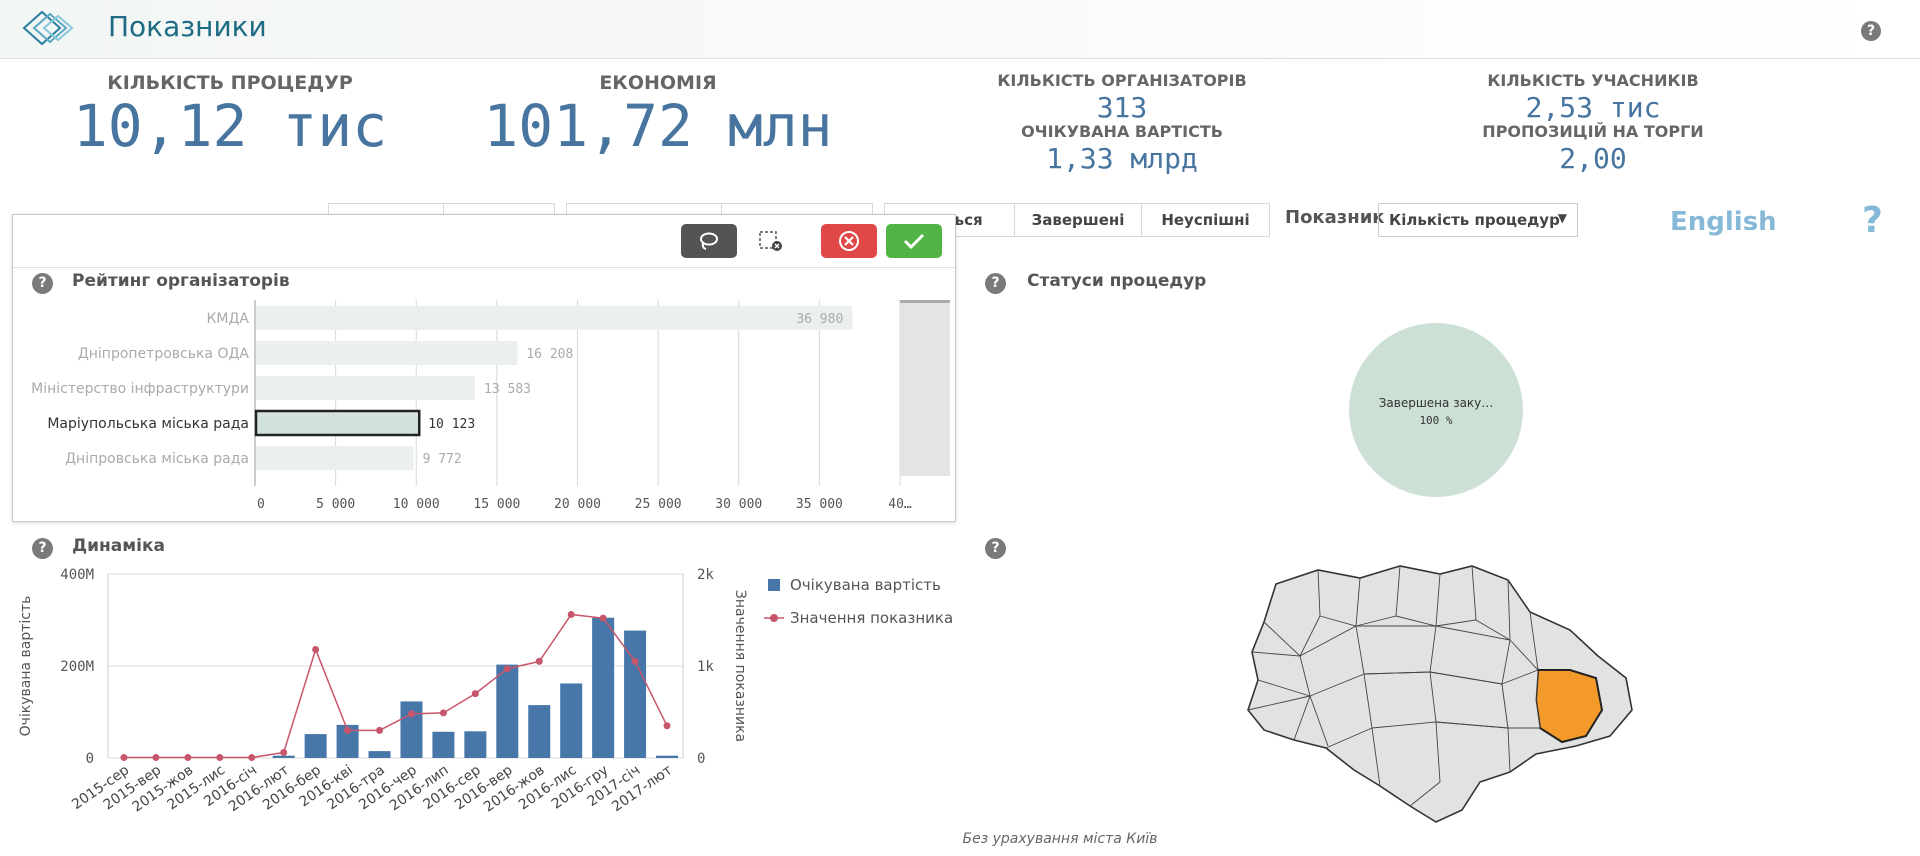 This screenshot has width=1920, height=856. Describe the element at coordinates (1078, 220) in the screenshot. I see `tab-completed: Завершені` at that location.